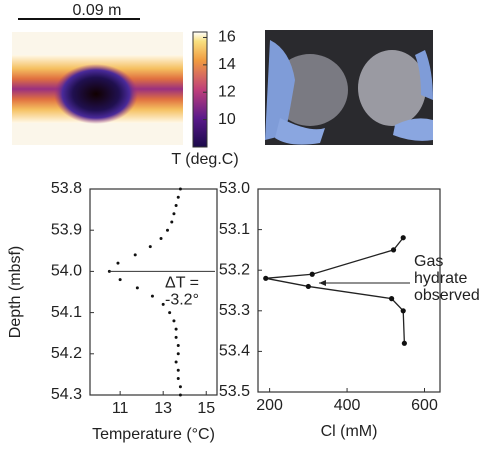  Describe the element at coordinates (200, 89) in the screenshot. I see `colorbar` at that location.